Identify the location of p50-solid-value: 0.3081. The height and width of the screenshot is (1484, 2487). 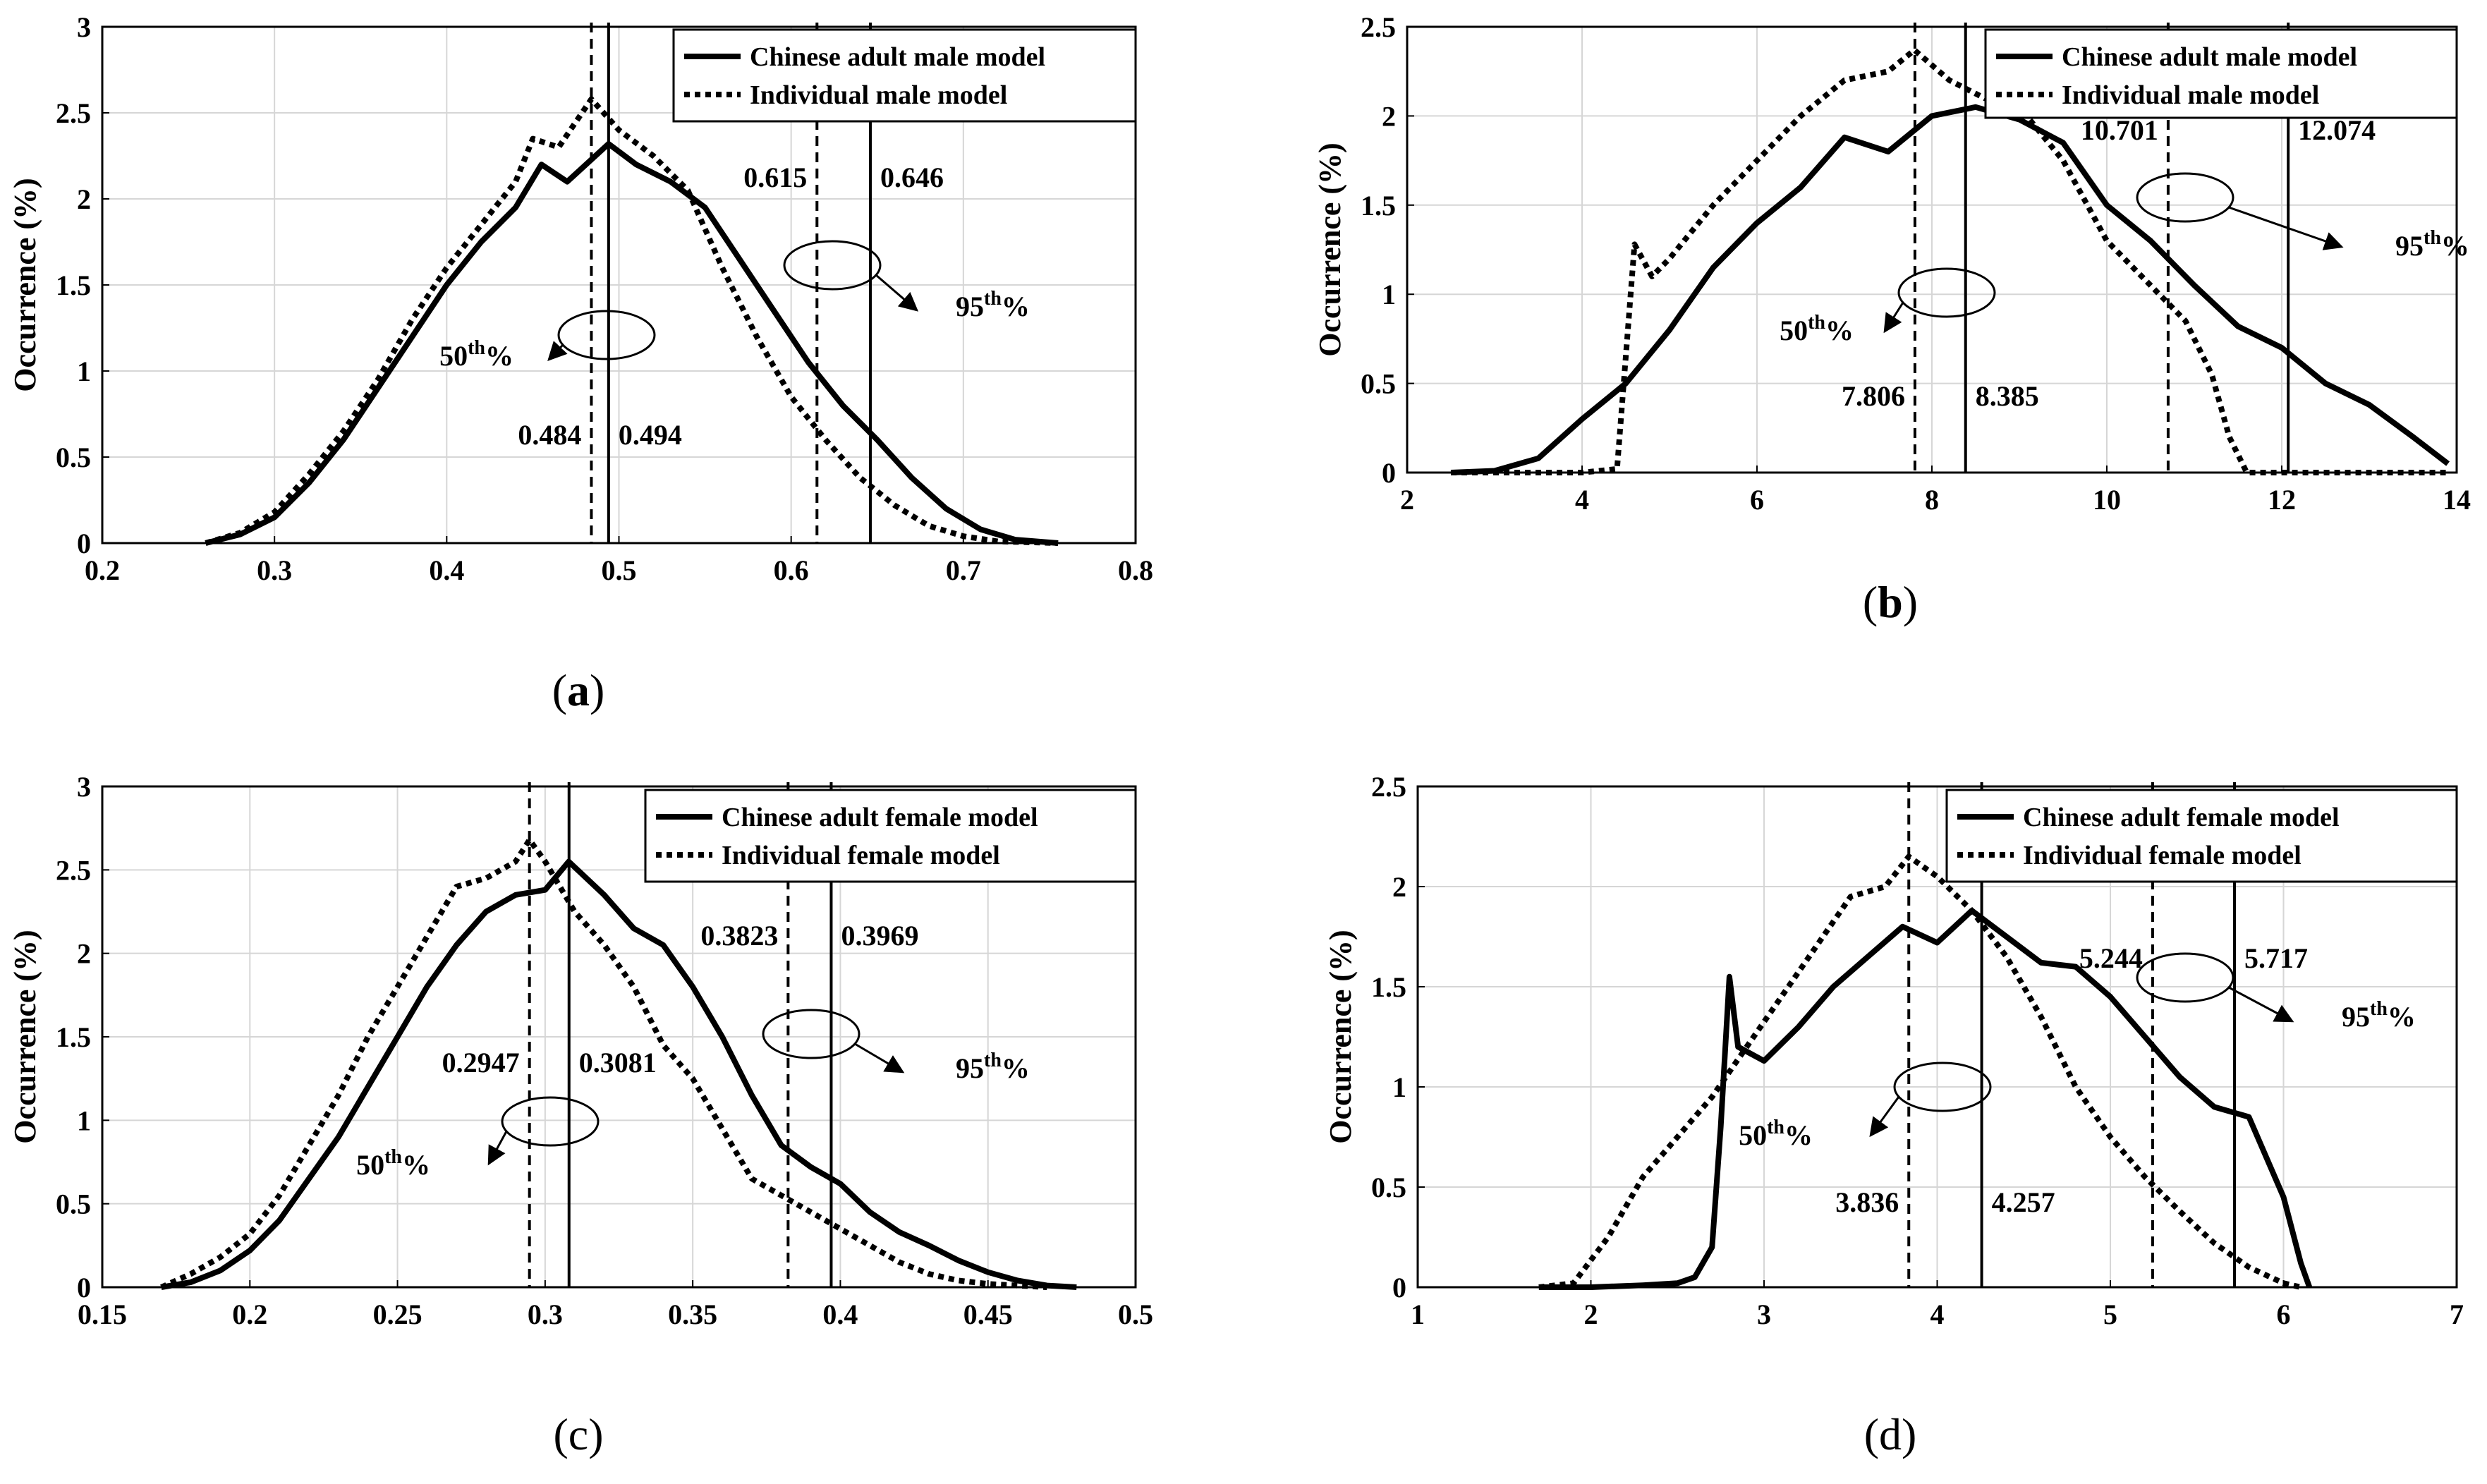
(618, 1062).